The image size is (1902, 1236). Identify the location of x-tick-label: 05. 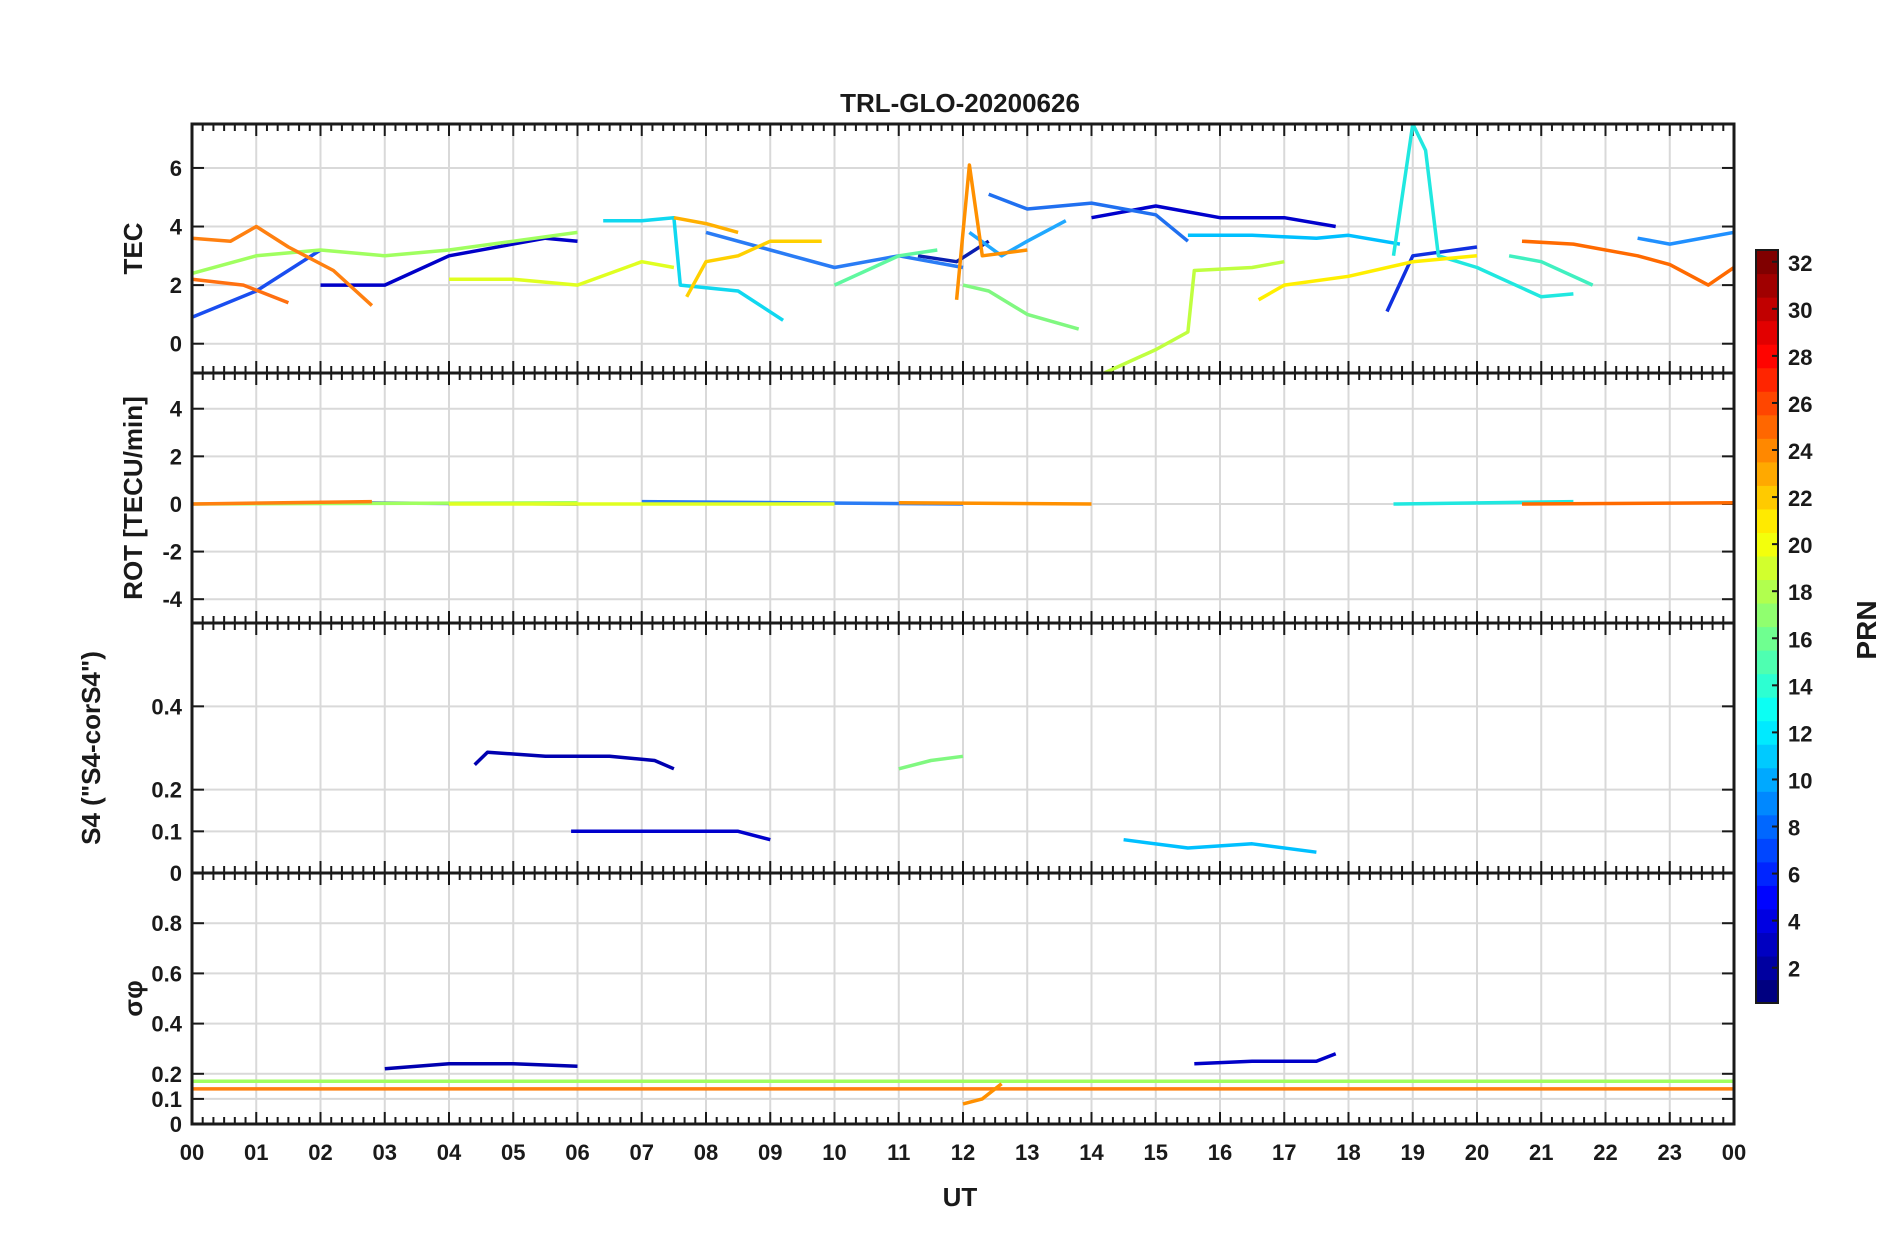
(513, 1152).